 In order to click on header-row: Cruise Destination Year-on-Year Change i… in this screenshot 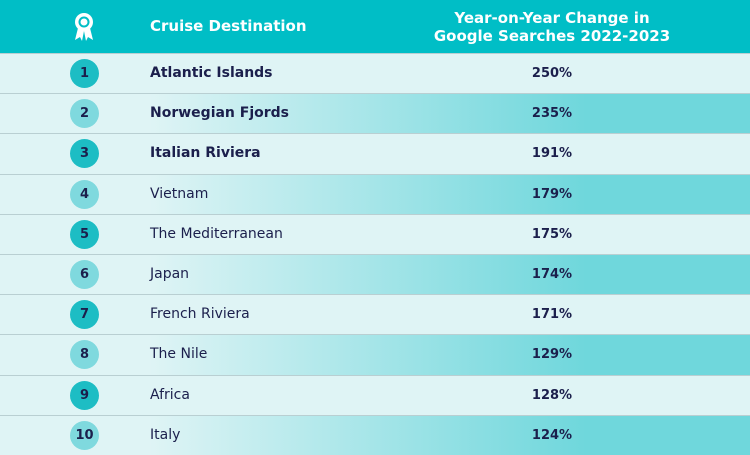, I will do `click(375, 26)`.